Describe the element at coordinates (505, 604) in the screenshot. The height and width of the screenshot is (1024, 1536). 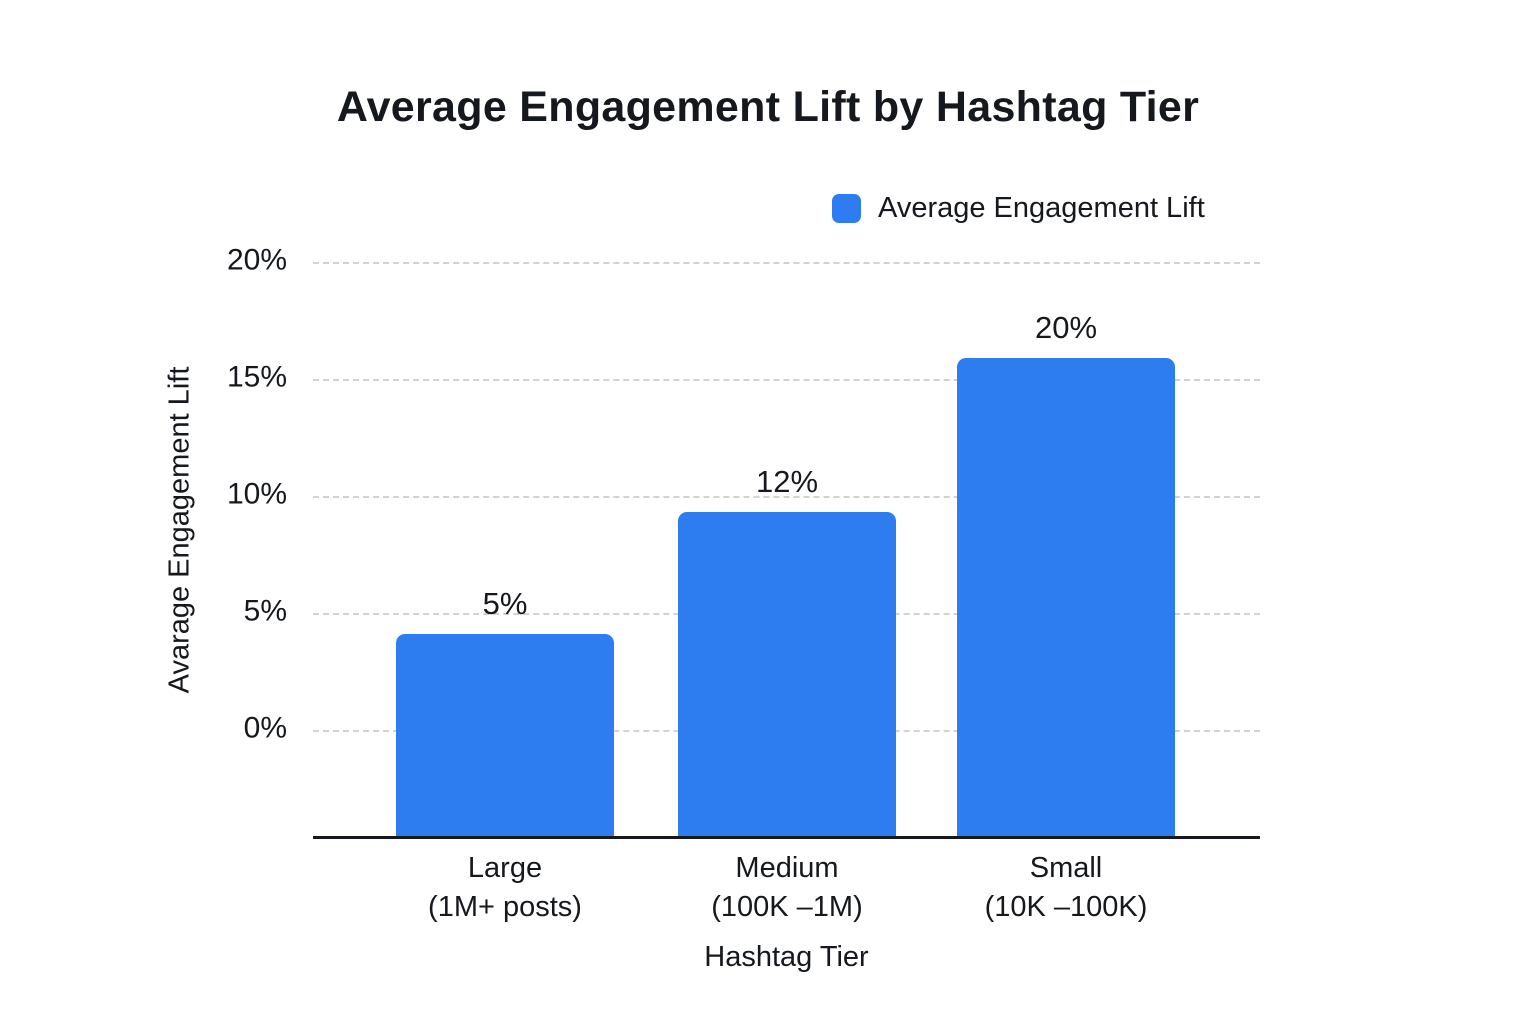
I see `bar-value-label-5%: 5%` at that location.